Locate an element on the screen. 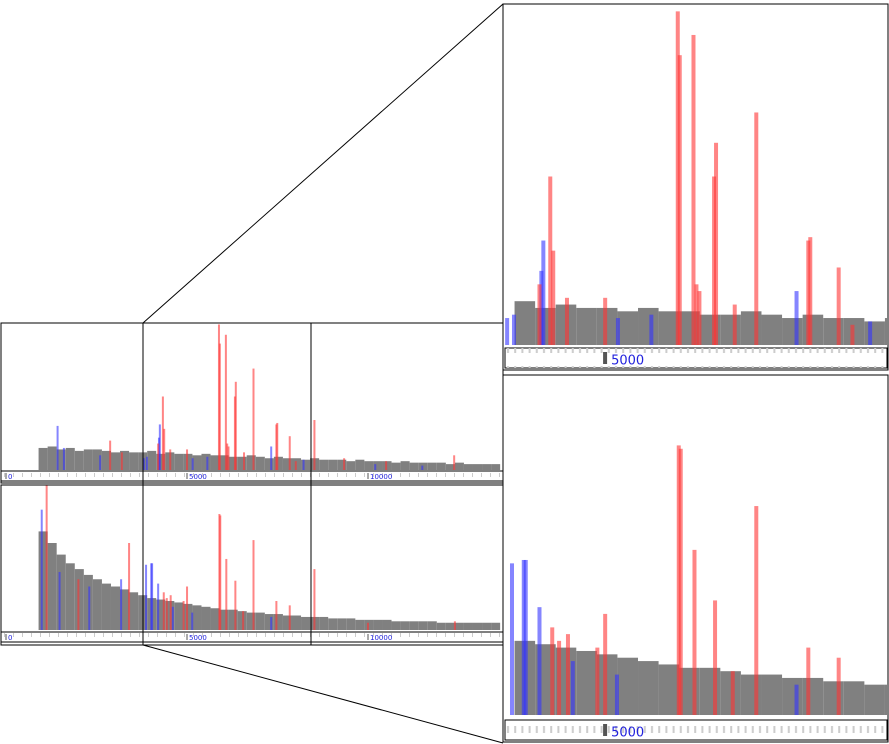 The width and height of the screenshot is (889, 744). x-tick-label: 0 is located at coordinates (10, 638).